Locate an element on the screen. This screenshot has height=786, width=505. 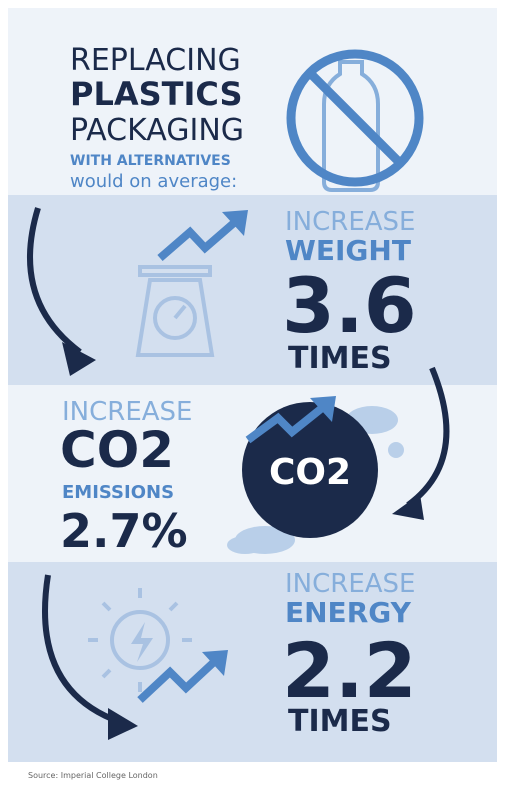
source: Source: Imperial College London is located at coordinates (93, 775).